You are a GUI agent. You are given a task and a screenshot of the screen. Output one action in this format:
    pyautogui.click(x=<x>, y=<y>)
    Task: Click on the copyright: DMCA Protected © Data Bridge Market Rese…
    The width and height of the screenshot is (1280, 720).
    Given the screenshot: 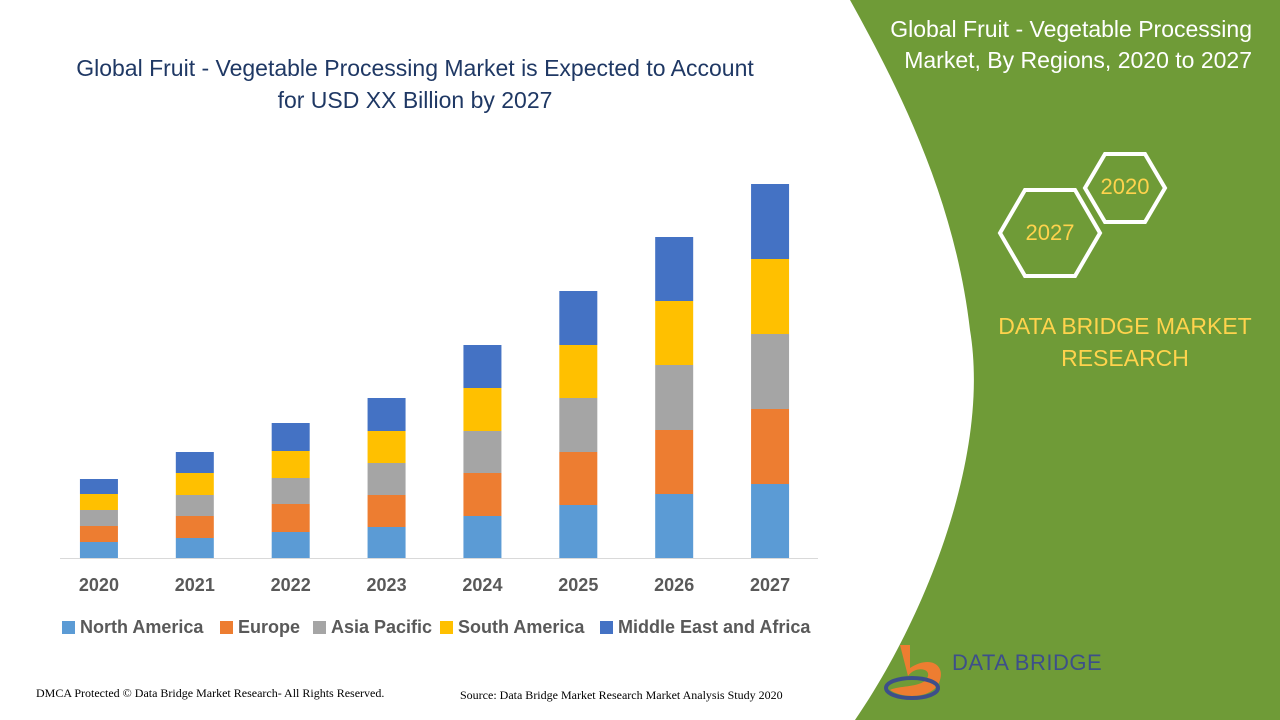 What is the action you would take?
    pyautogui.click(x=210, y=693)
    